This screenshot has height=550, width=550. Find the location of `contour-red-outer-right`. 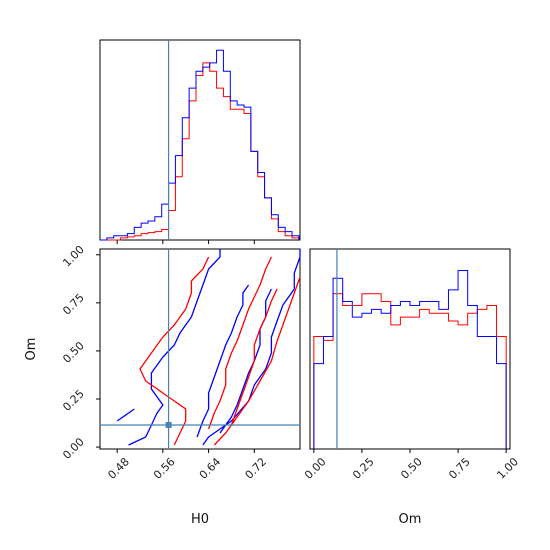

contour-red-outer-right is located at coordinates (257, 361).